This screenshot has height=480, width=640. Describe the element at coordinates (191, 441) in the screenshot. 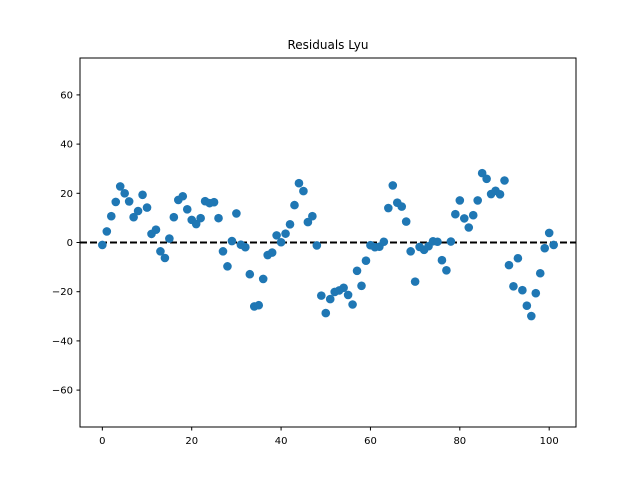

I see `x-tick-label: 20` at that location.